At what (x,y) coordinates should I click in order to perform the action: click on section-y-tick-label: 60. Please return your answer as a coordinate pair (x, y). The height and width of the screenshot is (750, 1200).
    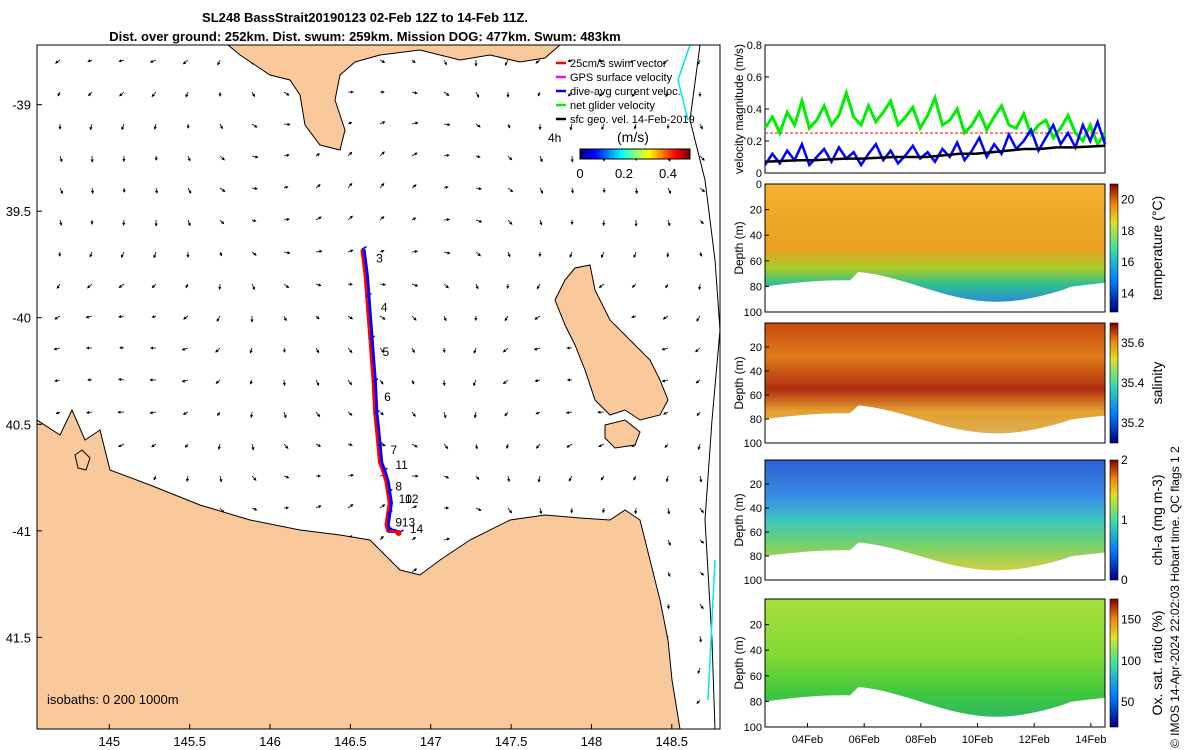
    Looking at the image, I should click on (756, 262).